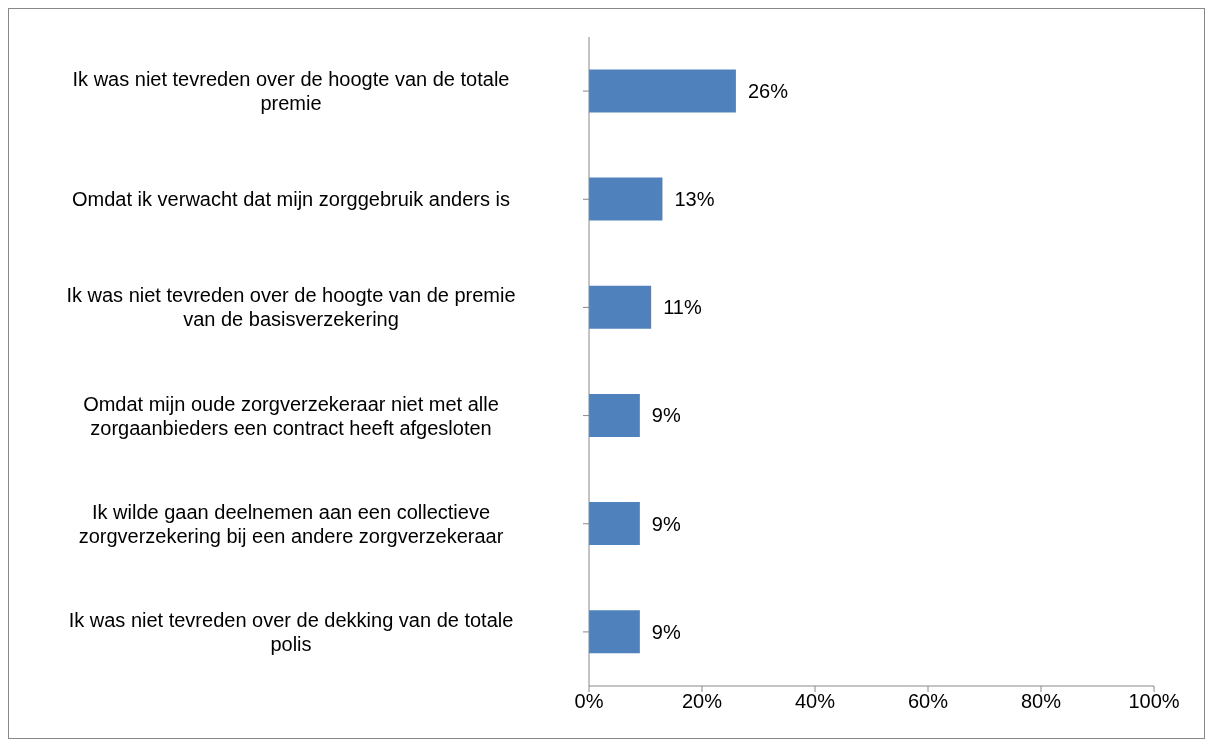  What do you see at coordinates (291, 631) in the screenshot?
I see `y-tick-label: Ik was niet tevreden over de dekking van de totale polis` at bounding box center [291, 631].